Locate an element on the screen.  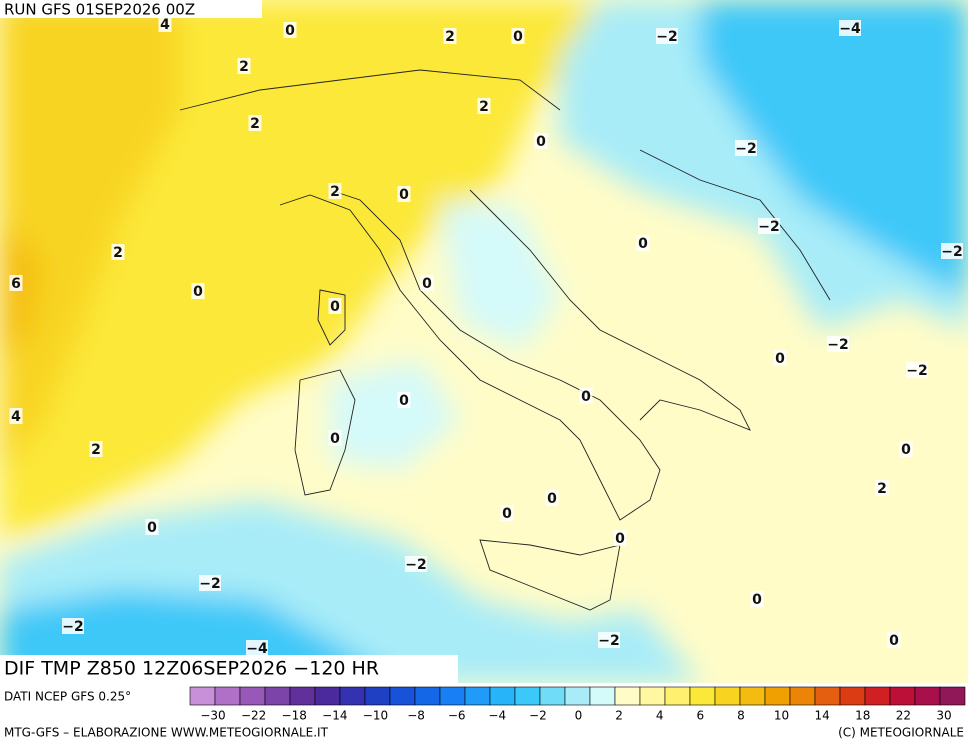
colorbar-label: 8 is located at coordinates (741, 716).